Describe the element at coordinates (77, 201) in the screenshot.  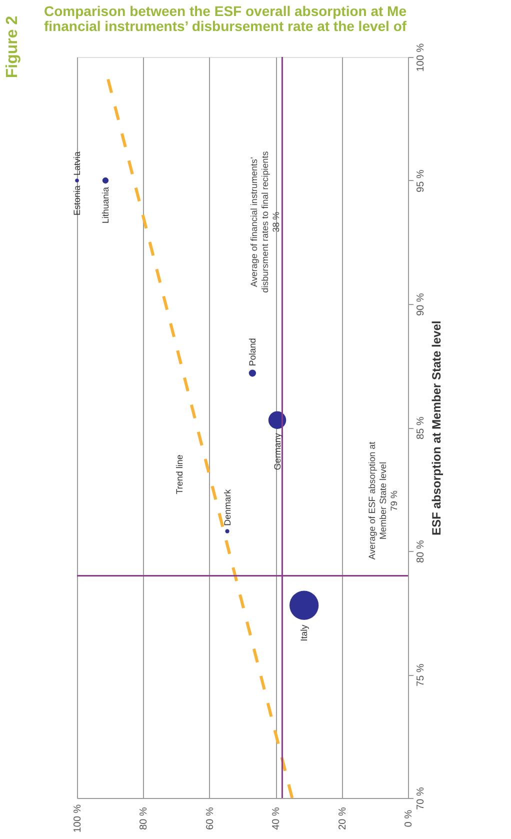
I see `annotation: Estonia` at that location.